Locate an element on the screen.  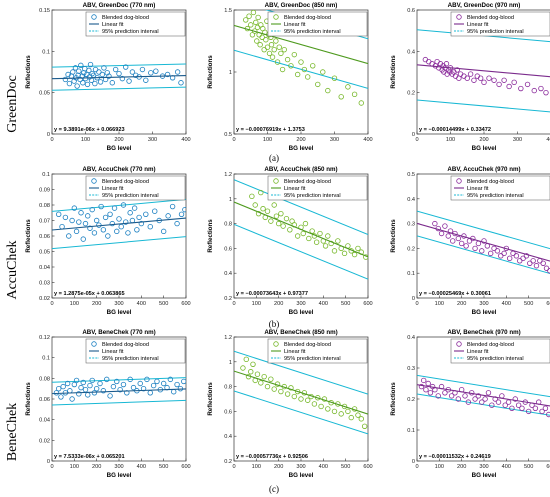
panel-0-1-xtick-label: 300 is located at coordinates (334, 140).